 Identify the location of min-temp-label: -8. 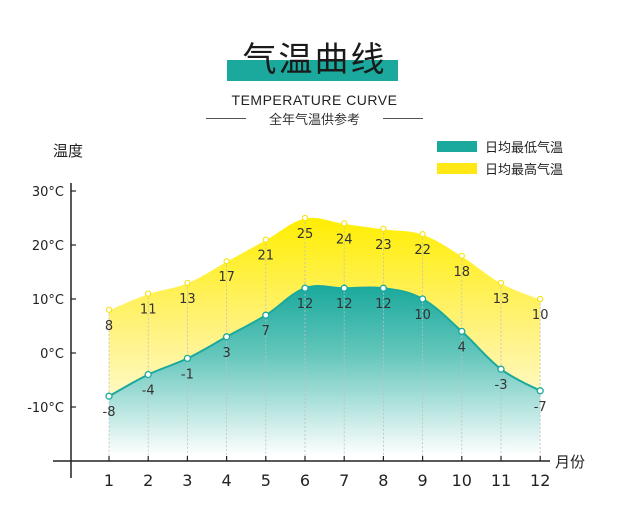
(109, 412).